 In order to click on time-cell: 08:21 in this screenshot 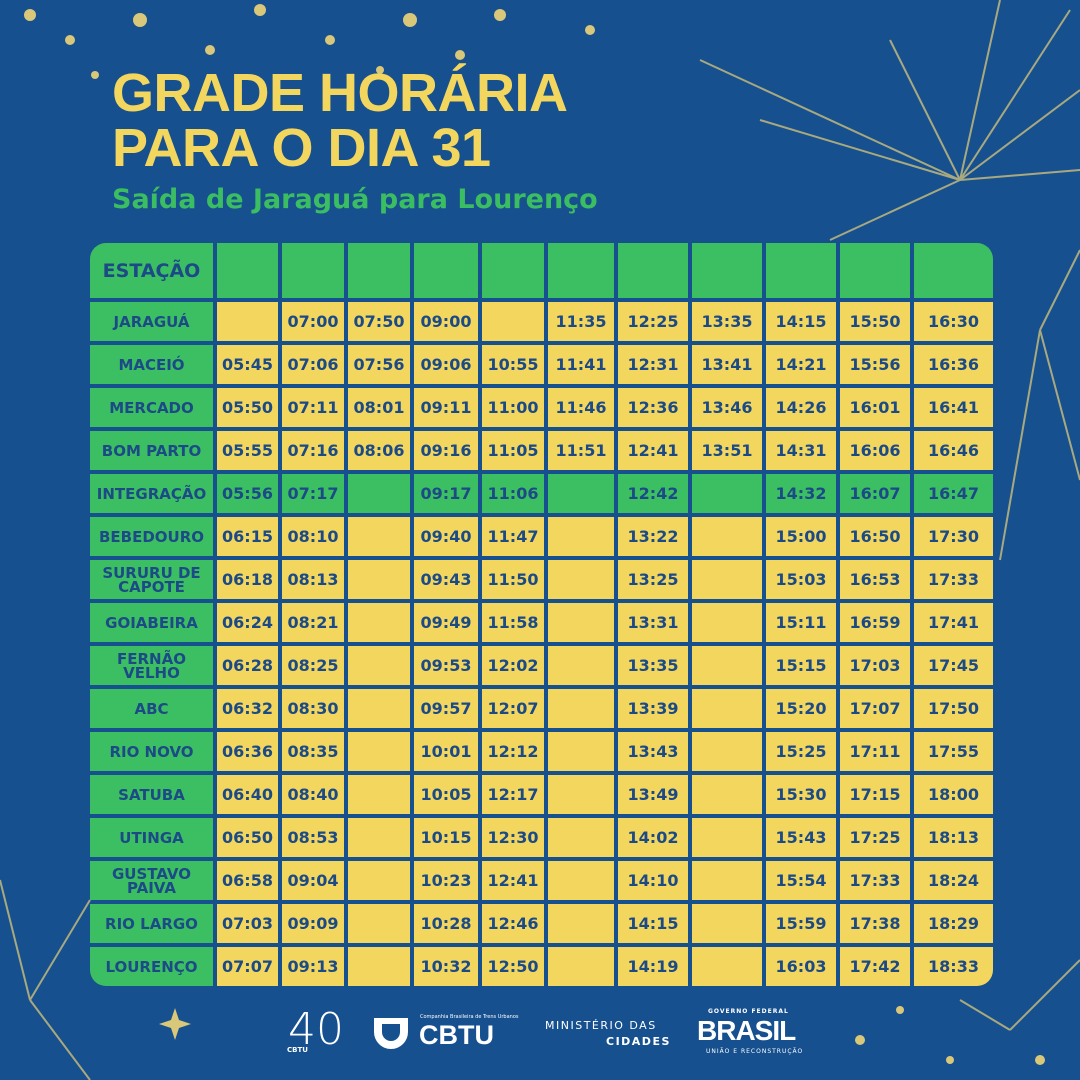, I will do `click(313, 622)`.